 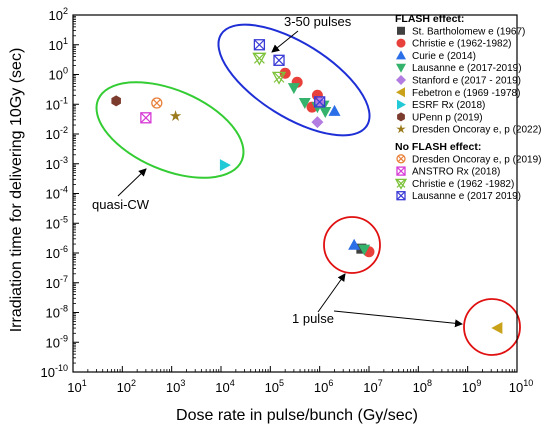 I want to click on y-tick-label: 10¹, so click(x=58, y=44).